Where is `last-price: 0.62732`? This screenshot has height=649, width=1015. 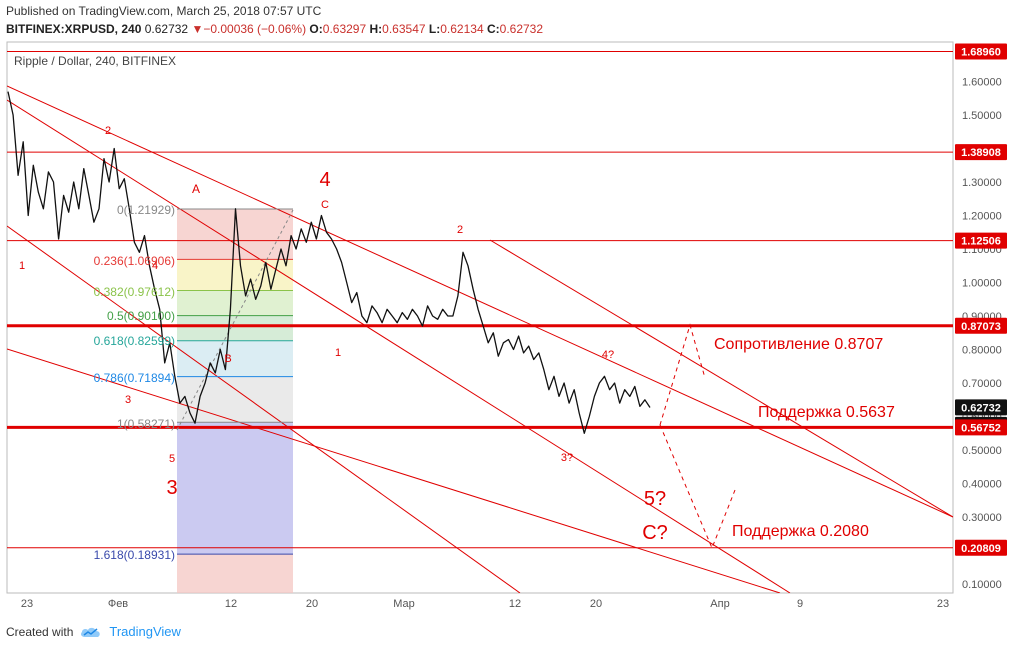
last-price: 0.62732 is located at coordinates (166, 29).